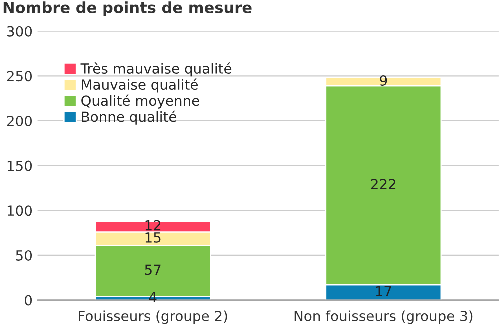 This screenshot has height=330, width=504. Describe the element at coordinates (24, 255) in the screenshot. I see `y-tick-label: 50` at that location.